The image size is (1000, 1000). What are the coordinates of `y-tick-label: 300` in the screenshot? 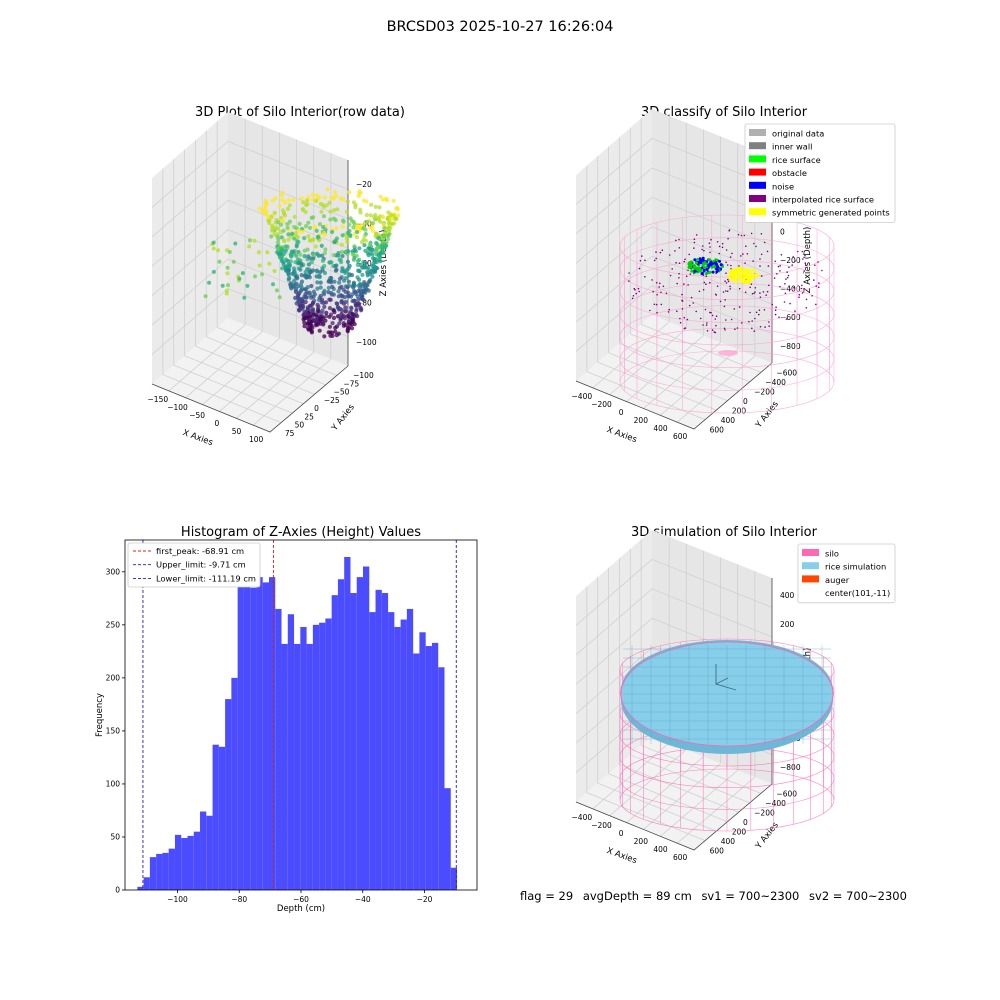 It's located at (113, 571).